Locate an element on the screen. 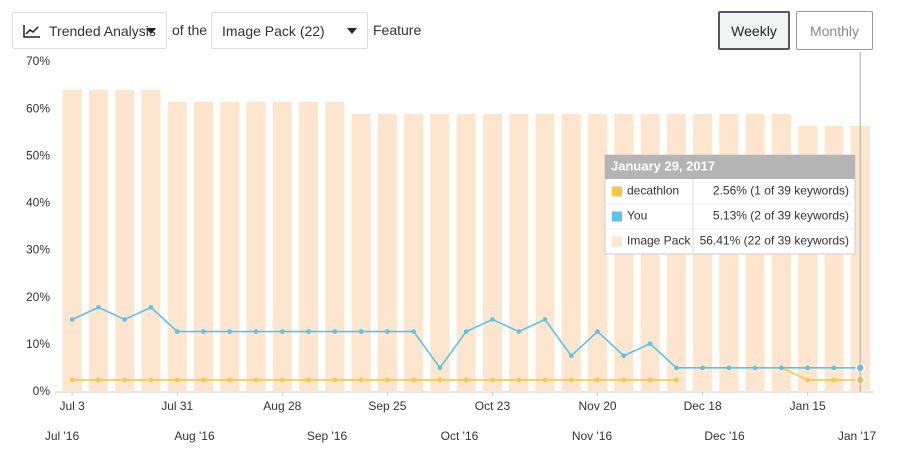 The image size is (900, 460). tooltip-title: January 29, 2017 is located at coordinates (663, 165).